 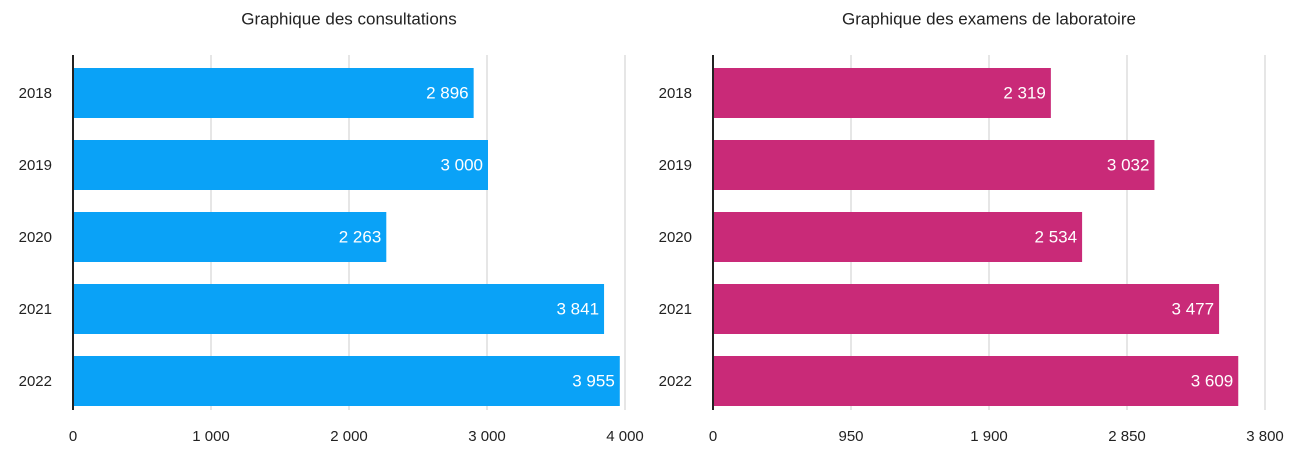 I want to click on value-label: 2 534, so click(x=1056, y=236).